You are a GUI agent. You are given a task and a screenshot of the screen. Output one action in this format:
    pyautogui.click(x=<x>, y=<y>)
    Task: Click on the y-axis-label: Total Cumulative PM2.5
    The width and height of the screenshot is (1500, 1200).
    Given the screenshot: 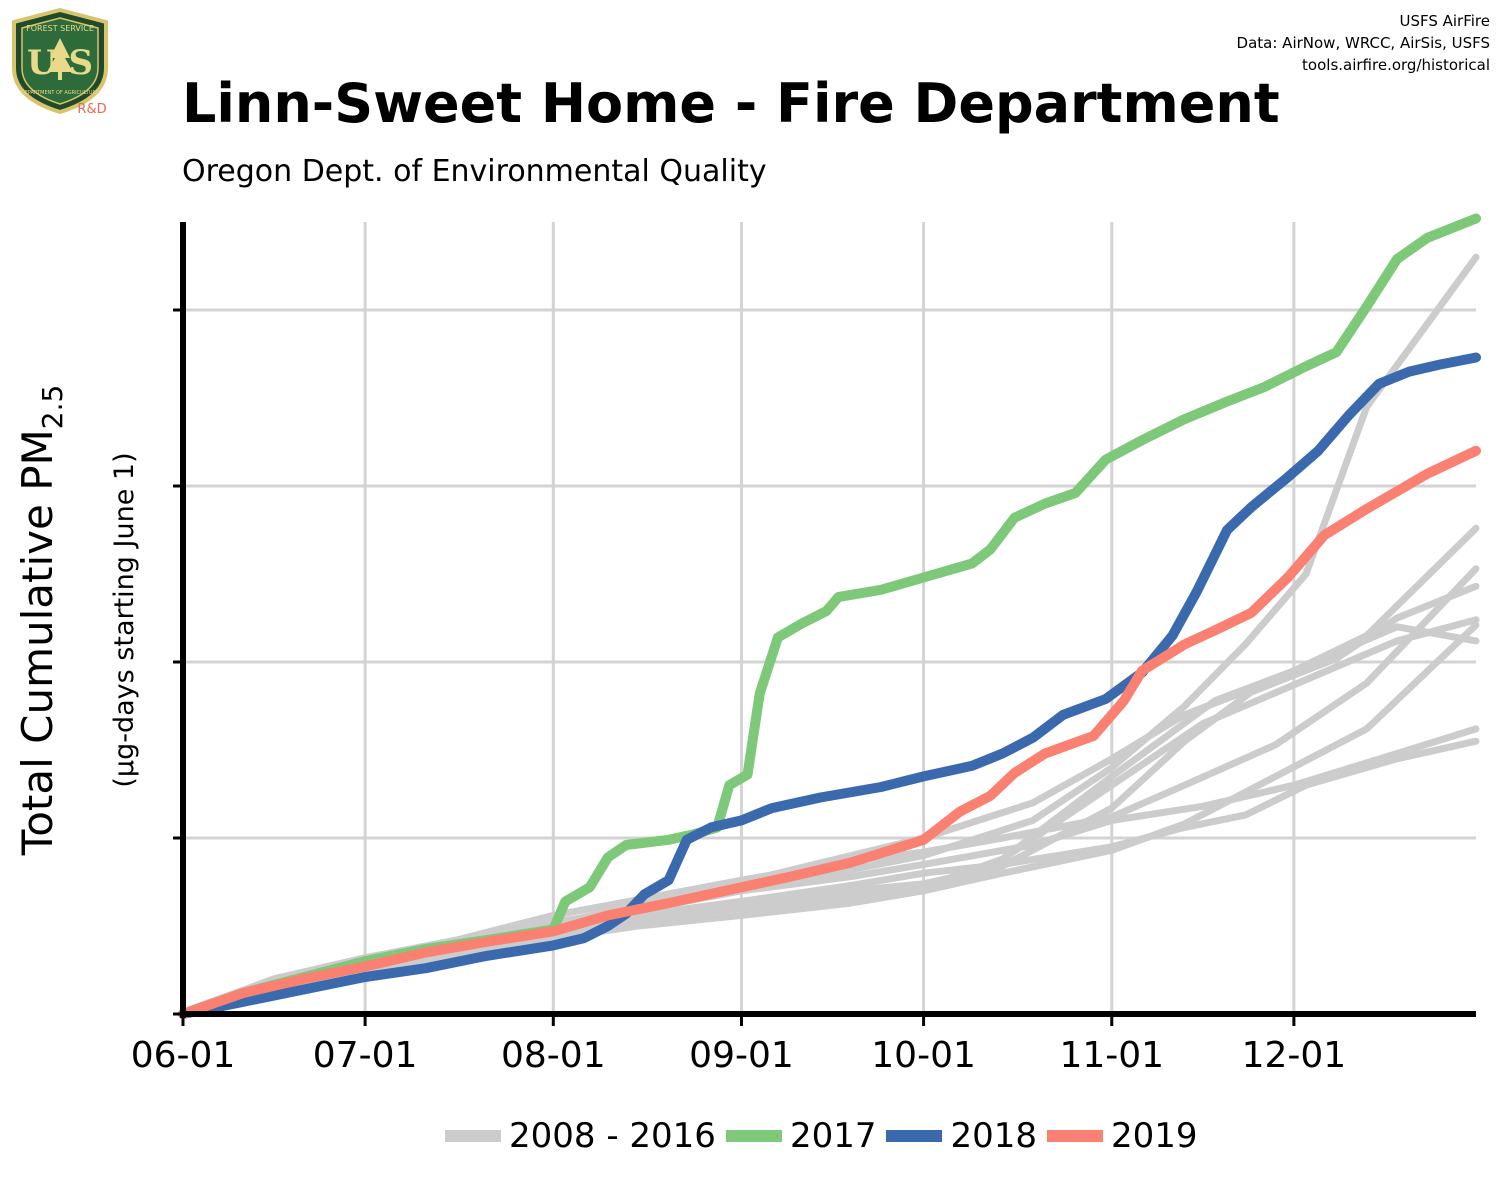 What is the action you would take?
    pyautogui.click(x=41, y=621)
    